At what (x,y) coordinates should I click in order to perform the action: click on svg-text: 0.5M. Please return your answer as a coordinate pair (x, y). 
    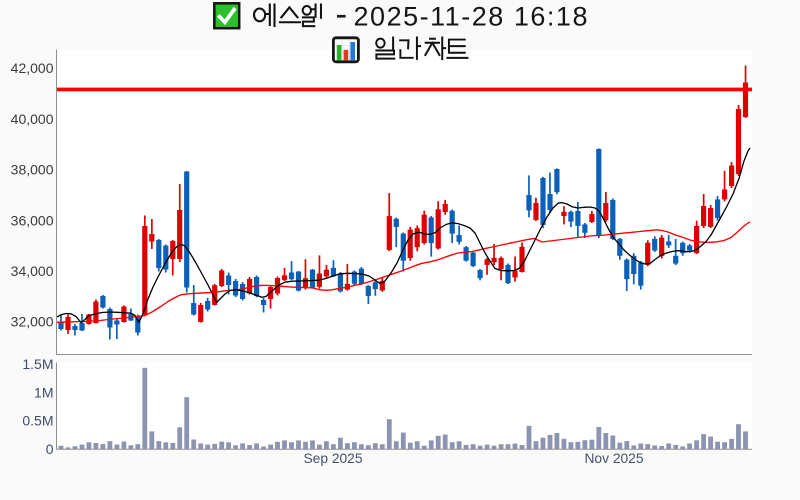
    Looking at the image, I should click on (37, 420).